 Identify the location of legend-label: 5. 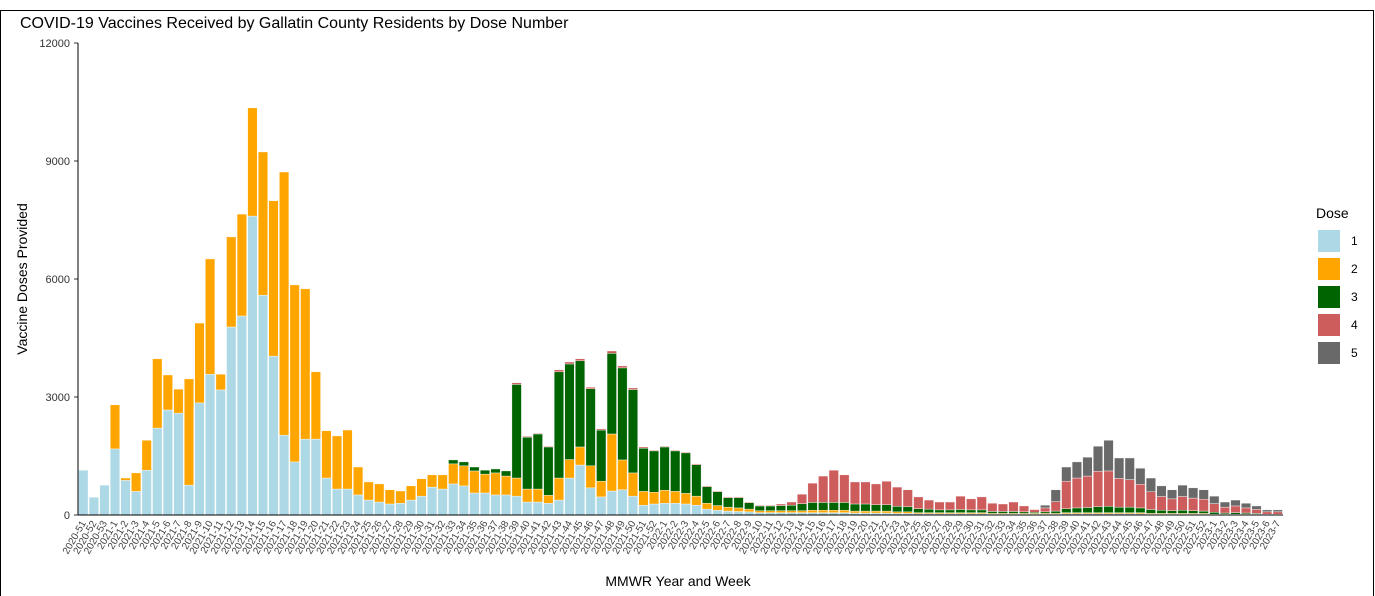
(1354, 353).